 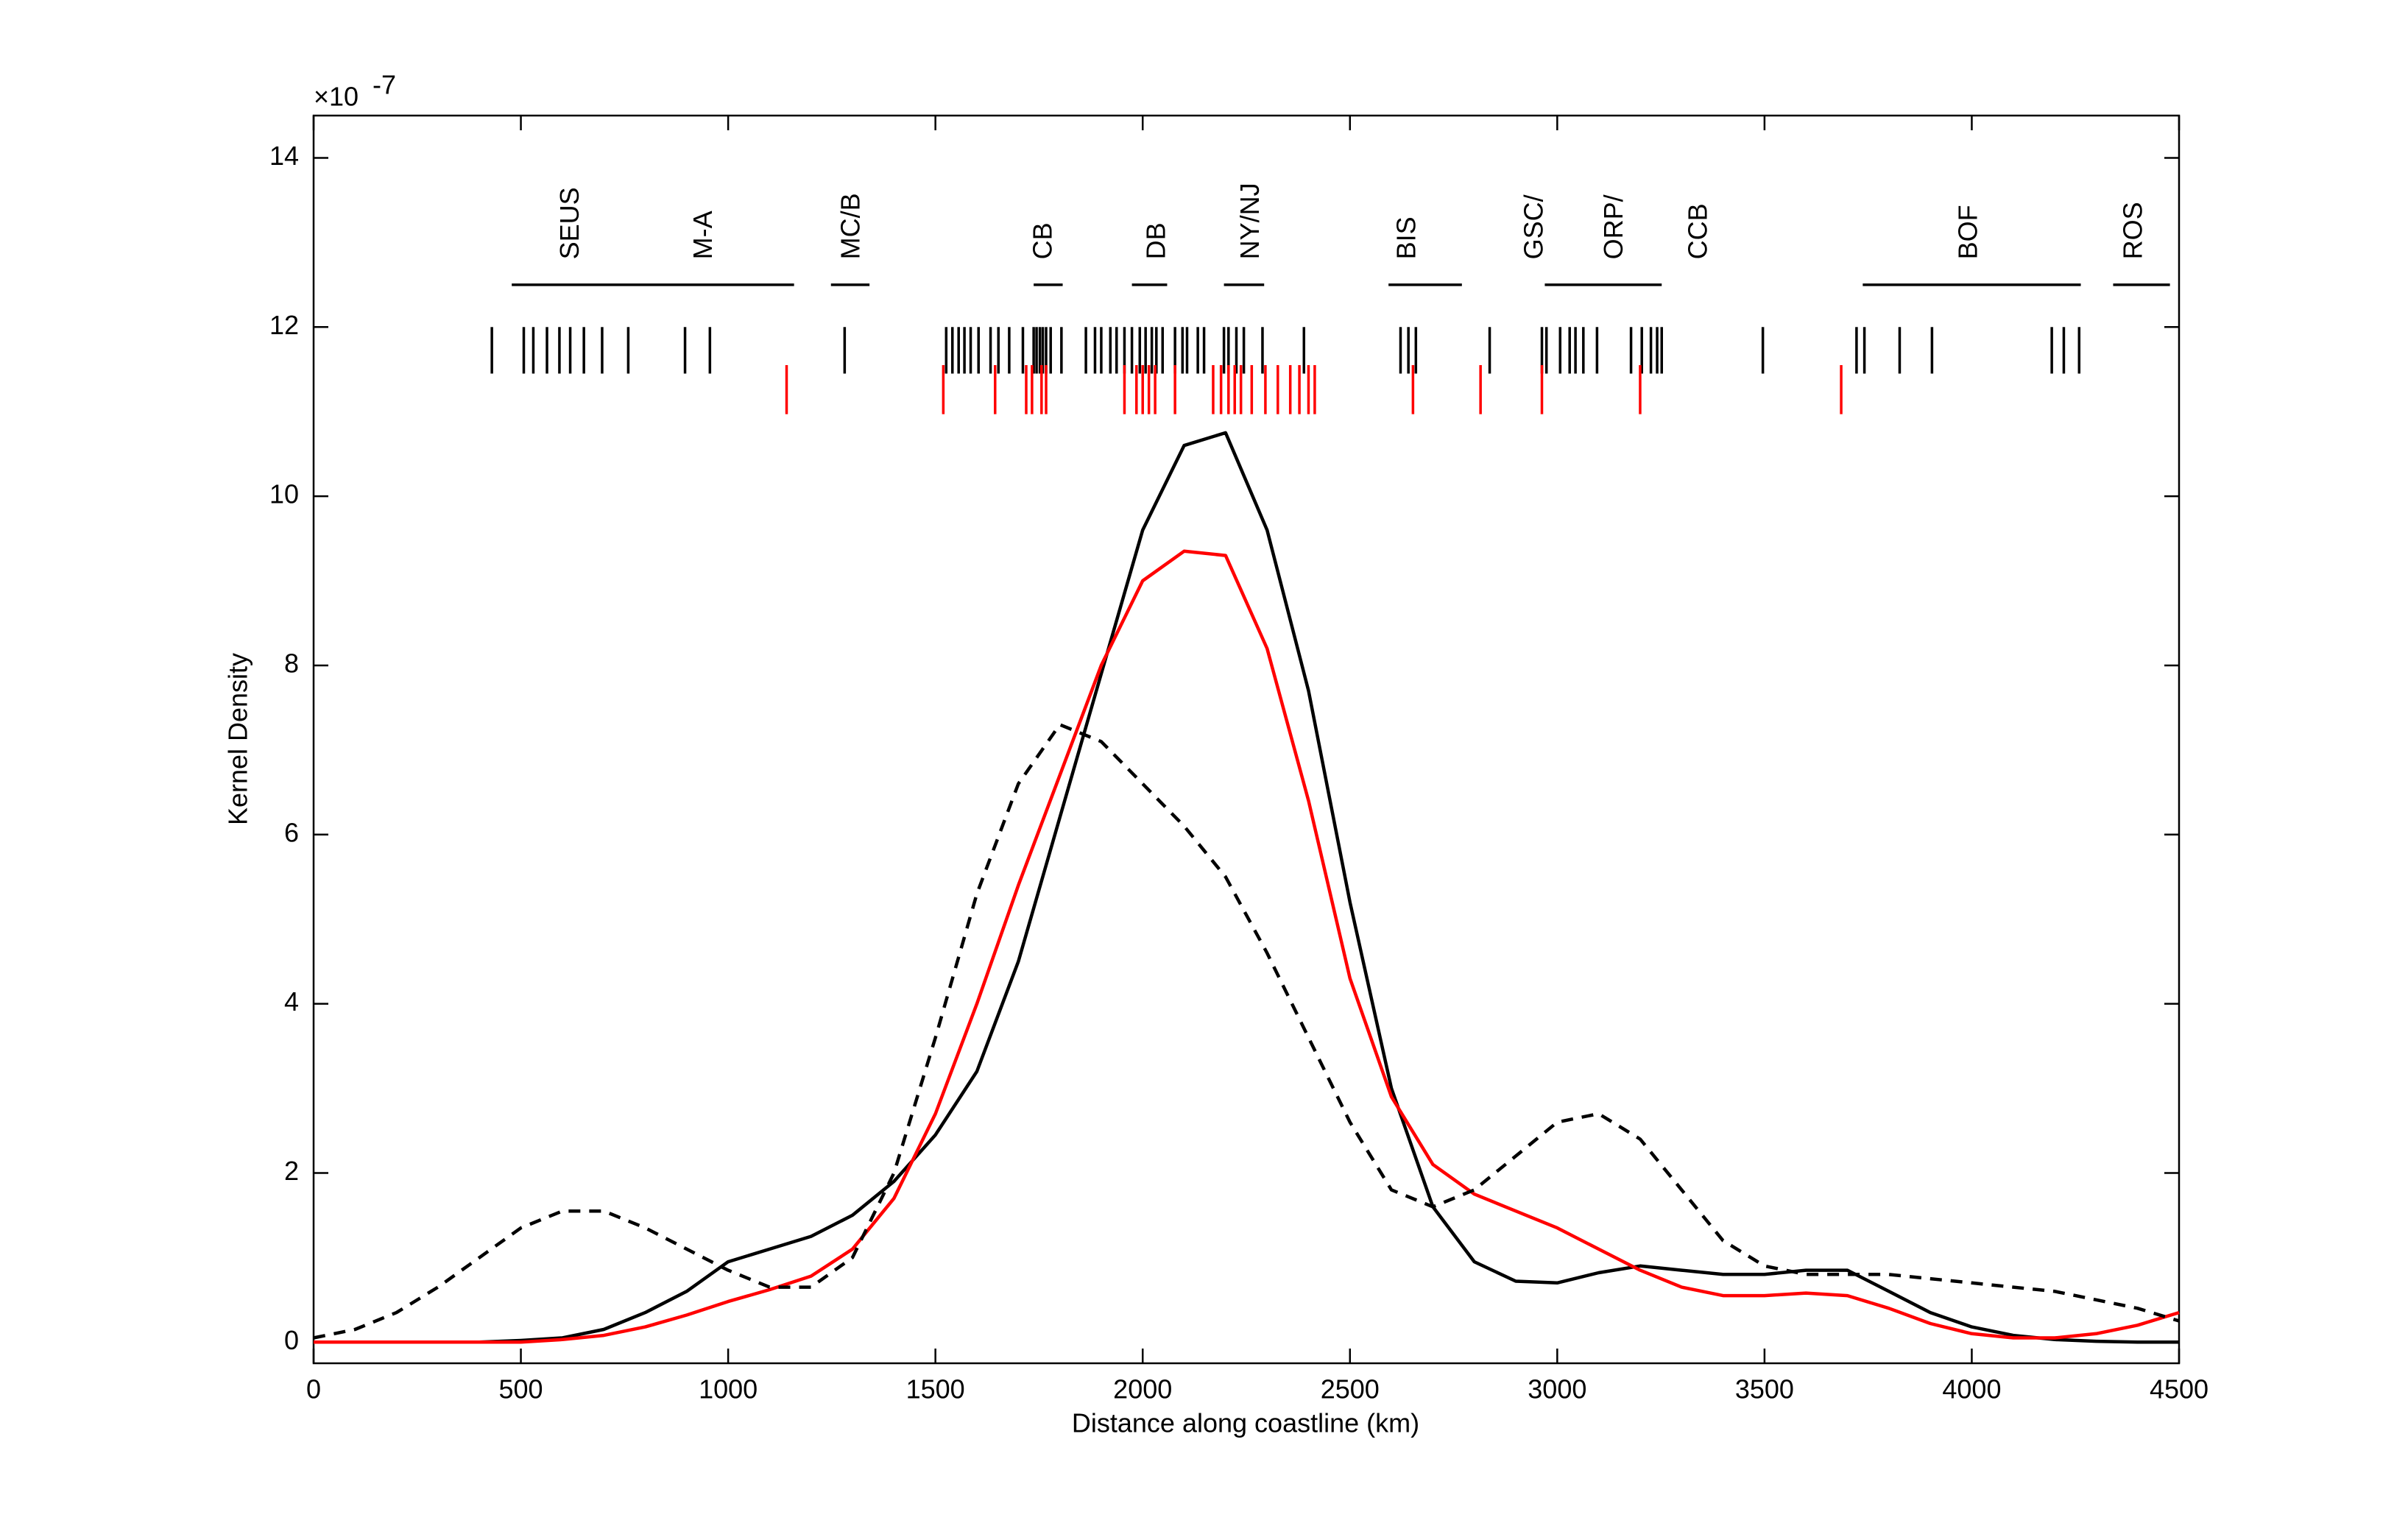 I want to click on region-label: NY/NJ, so click(x=1250, y=221).